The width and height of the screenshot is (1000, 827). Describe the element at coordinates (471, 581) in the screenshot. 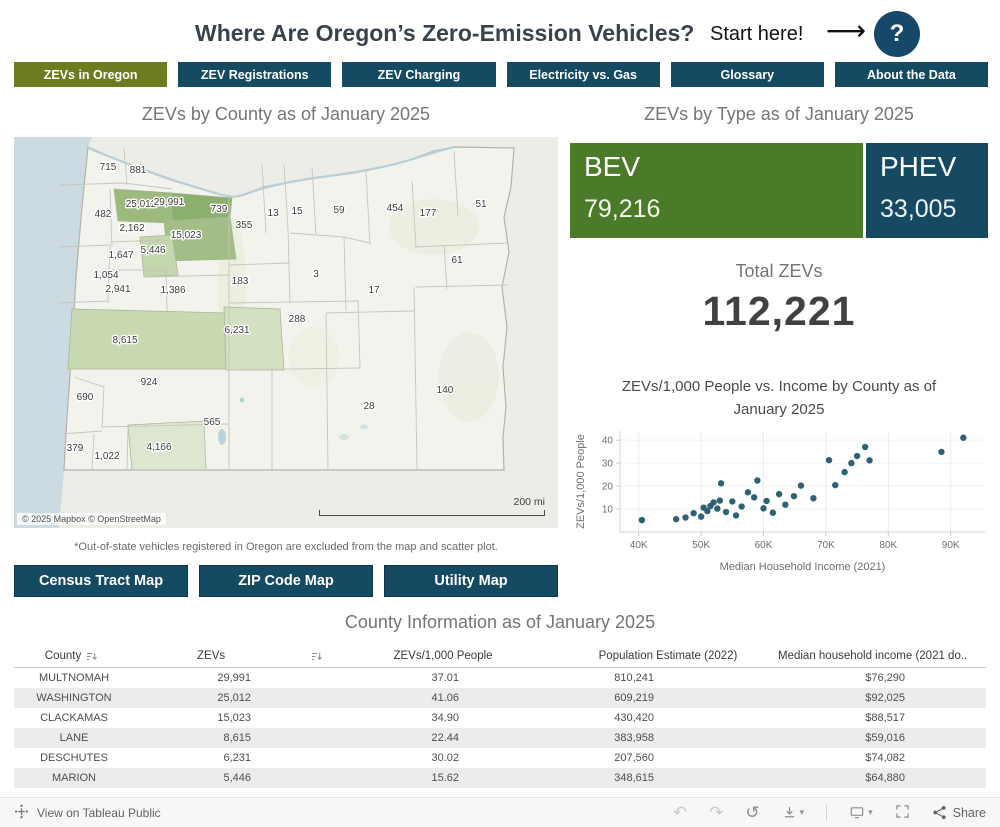

I see `map-button-utility-map: Utility Map` at that location.